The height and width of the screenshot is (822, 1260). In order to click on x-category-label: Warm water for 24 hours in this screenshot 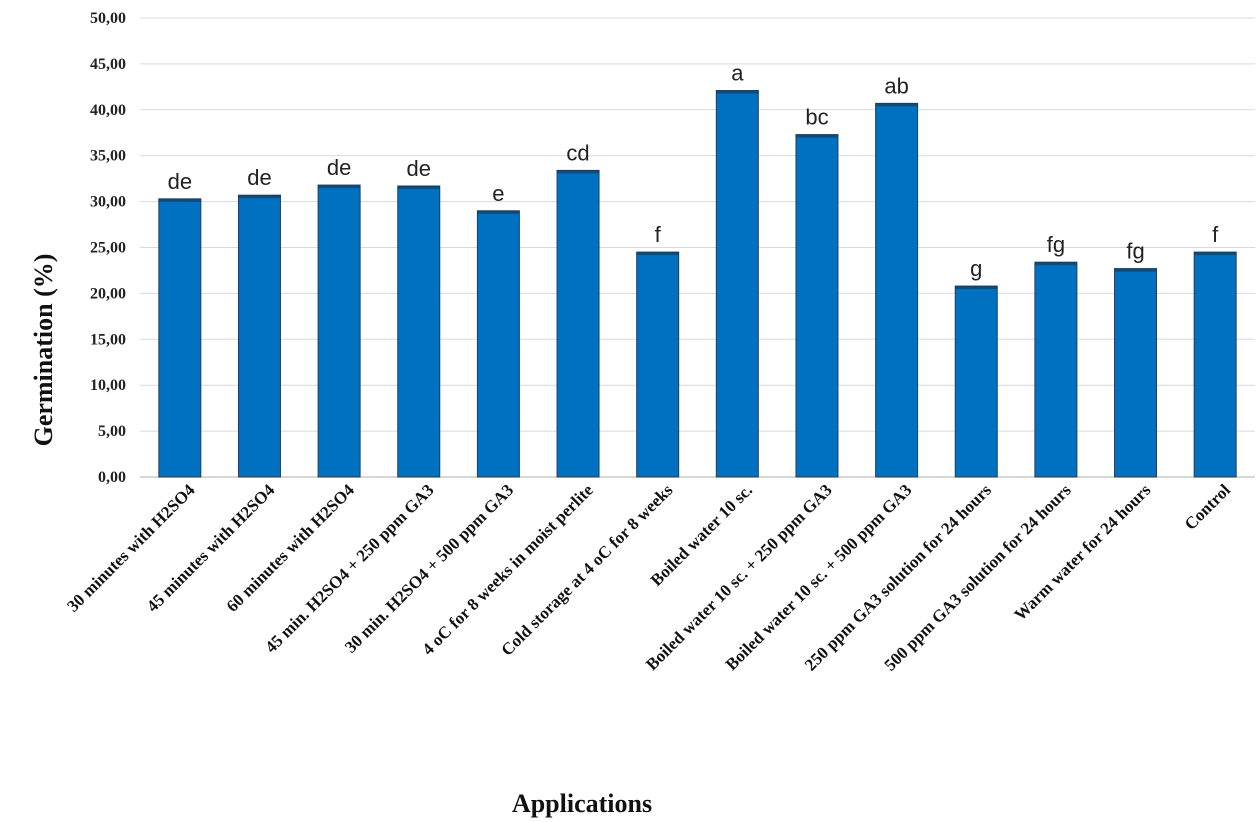, I will do `click(1082, 552)`.